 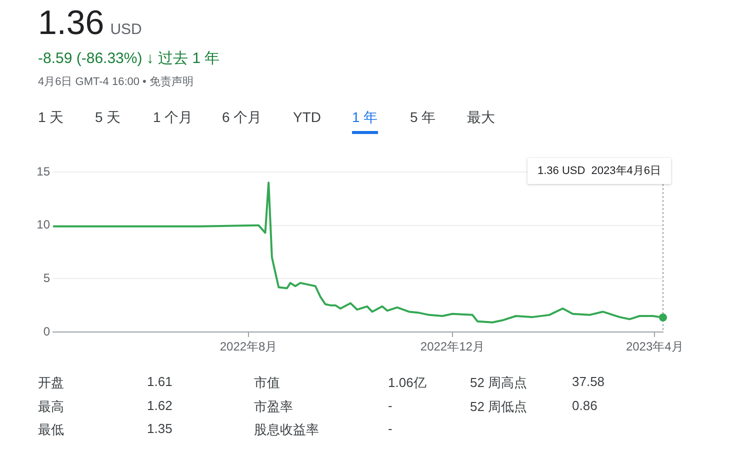 What do you see at coordinates (499, 407) in the screenshot?
I see `text: 52 周低点` at bounding box center [499, 407].